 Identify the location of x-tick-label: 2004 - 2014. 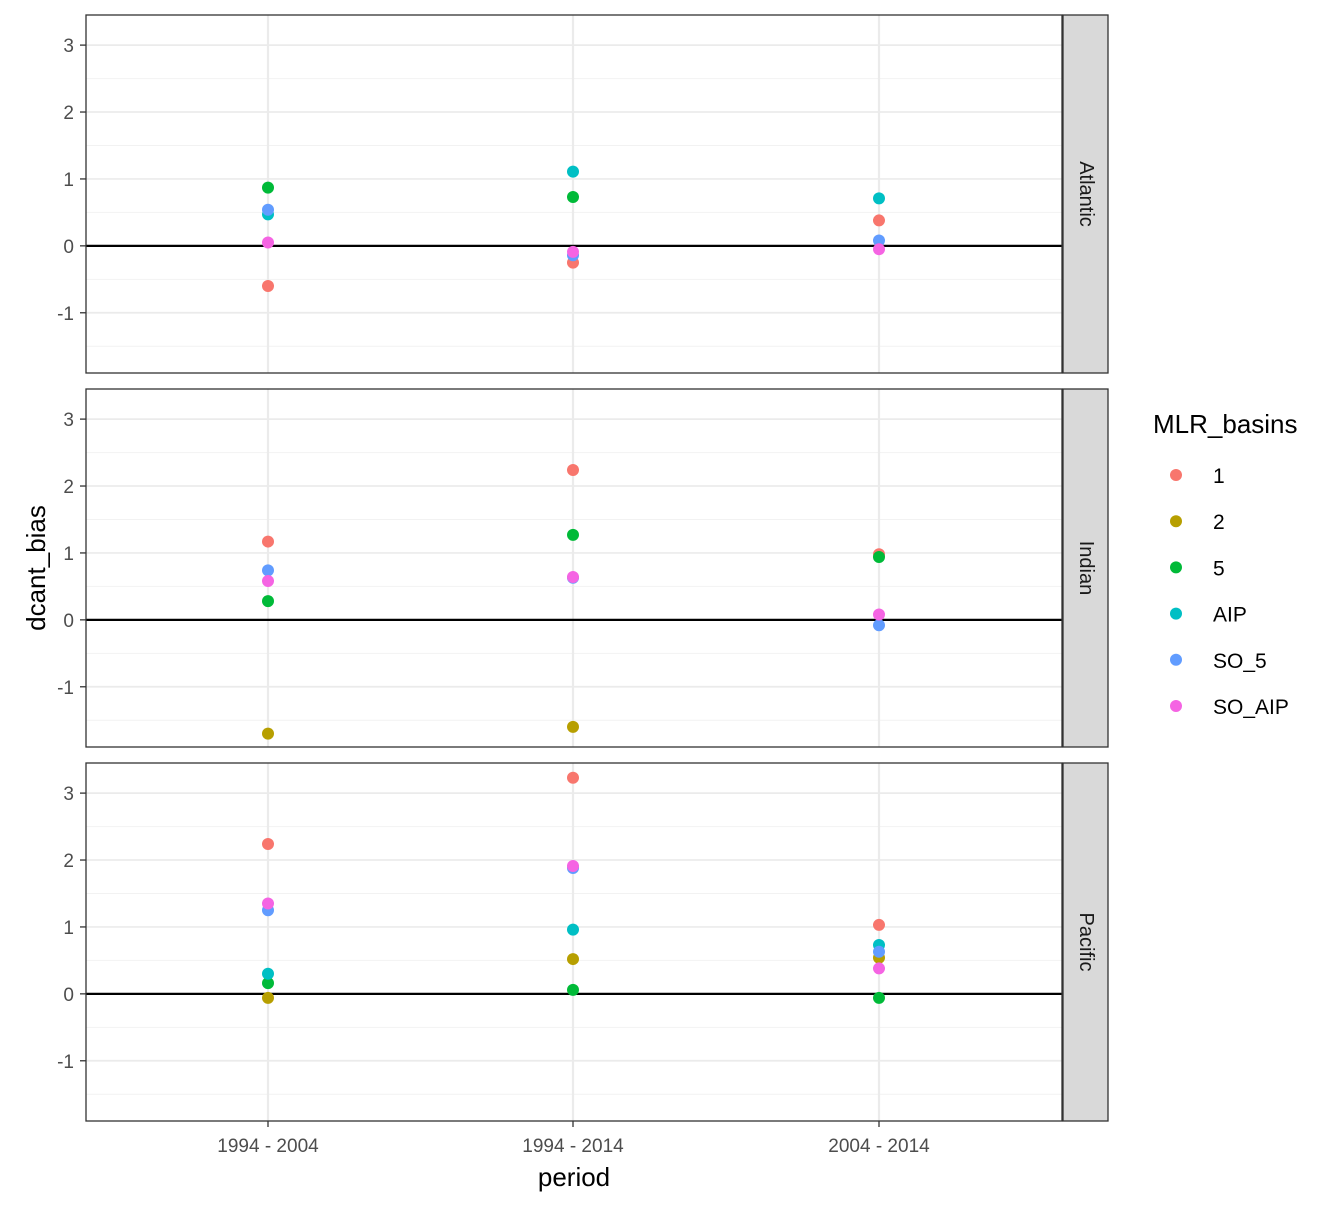
(879, 1146).